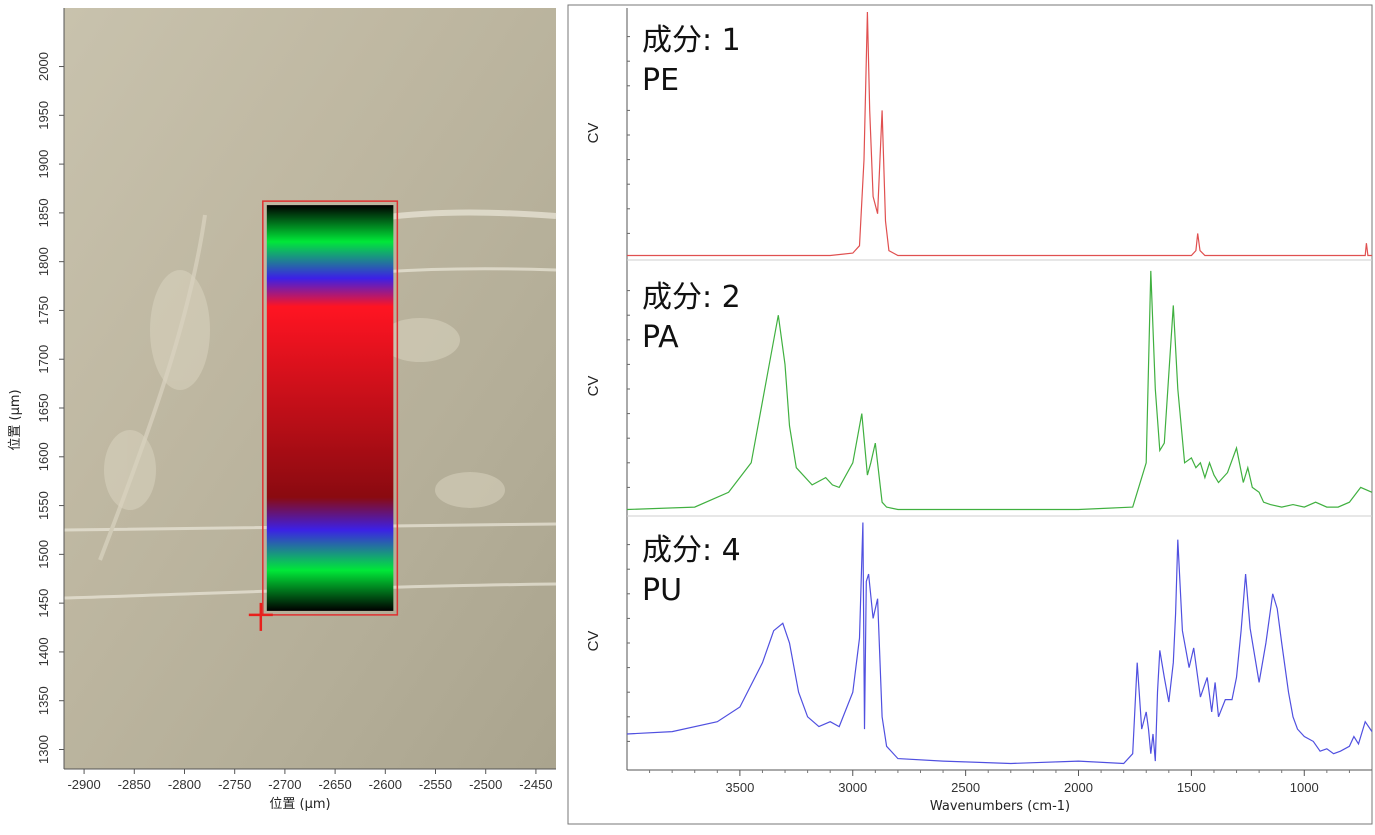 This screenshot has height=835, width=1375. What do you see at coordinates (284, 784) in the screenshot?
I see `map-x-tick-label: -2700` at bounding box center [284, 784].